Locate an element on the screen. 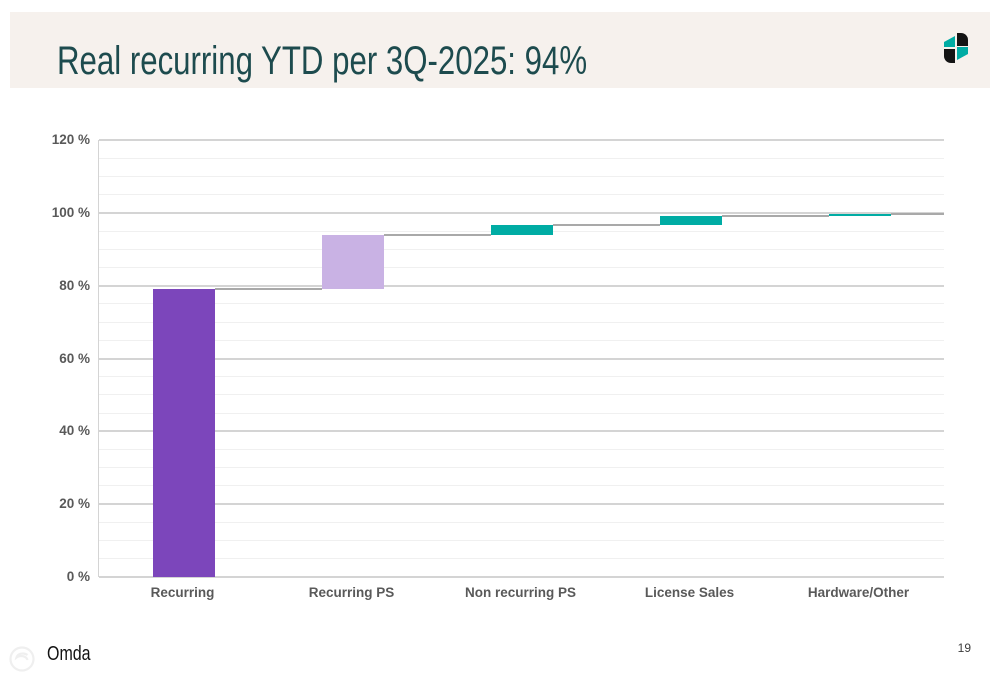 Image resolution: width=1000 pixels, height=685 pixels. waterfall-bar-license-sales is located at coordinates (690, 220).